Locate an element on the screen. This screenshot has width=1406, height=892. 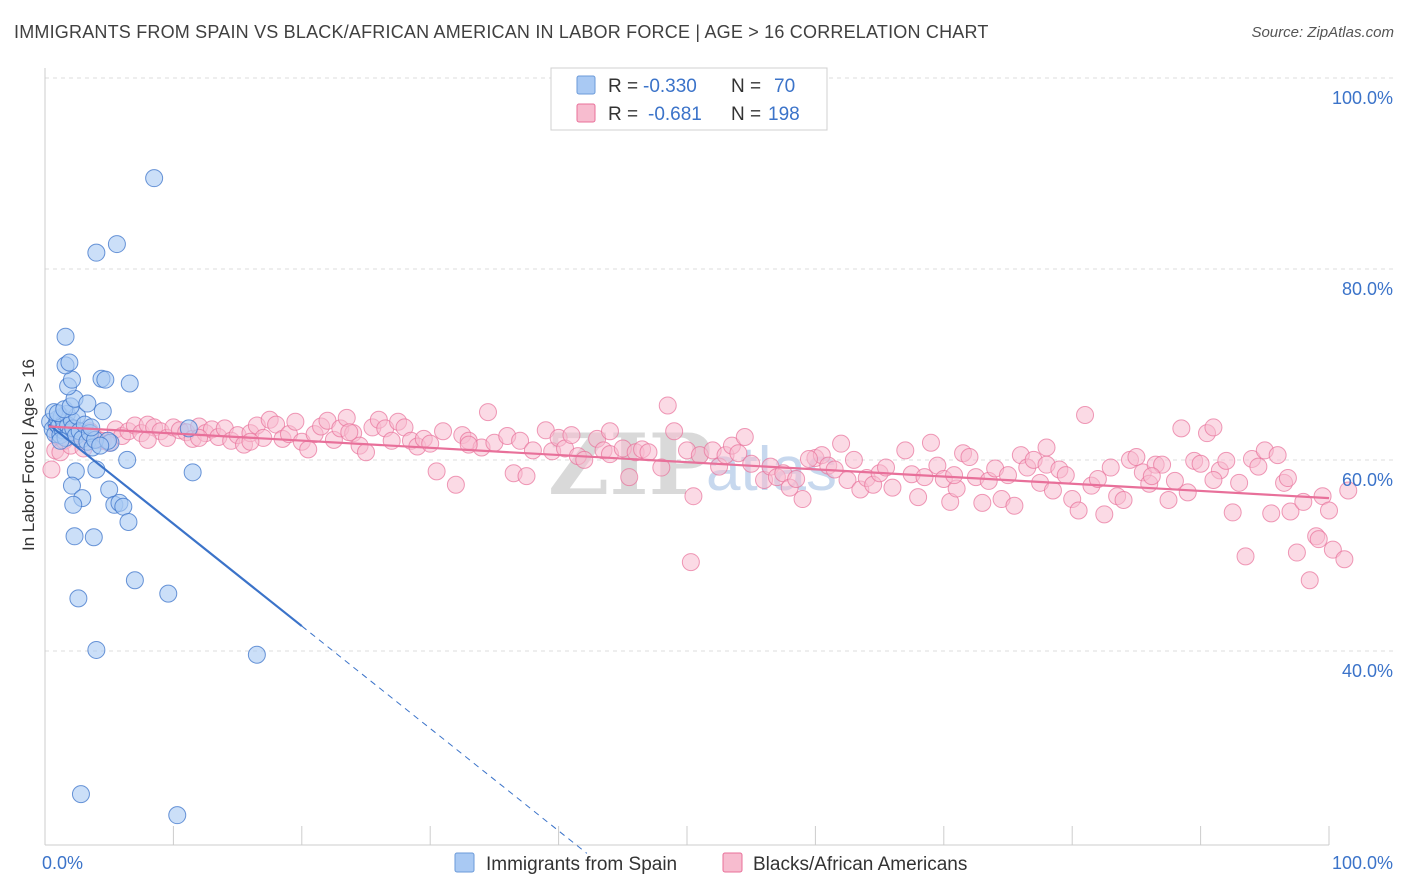
y-axis-label: In Labor Force | Age > 16 is located at coordinates (28, 455).